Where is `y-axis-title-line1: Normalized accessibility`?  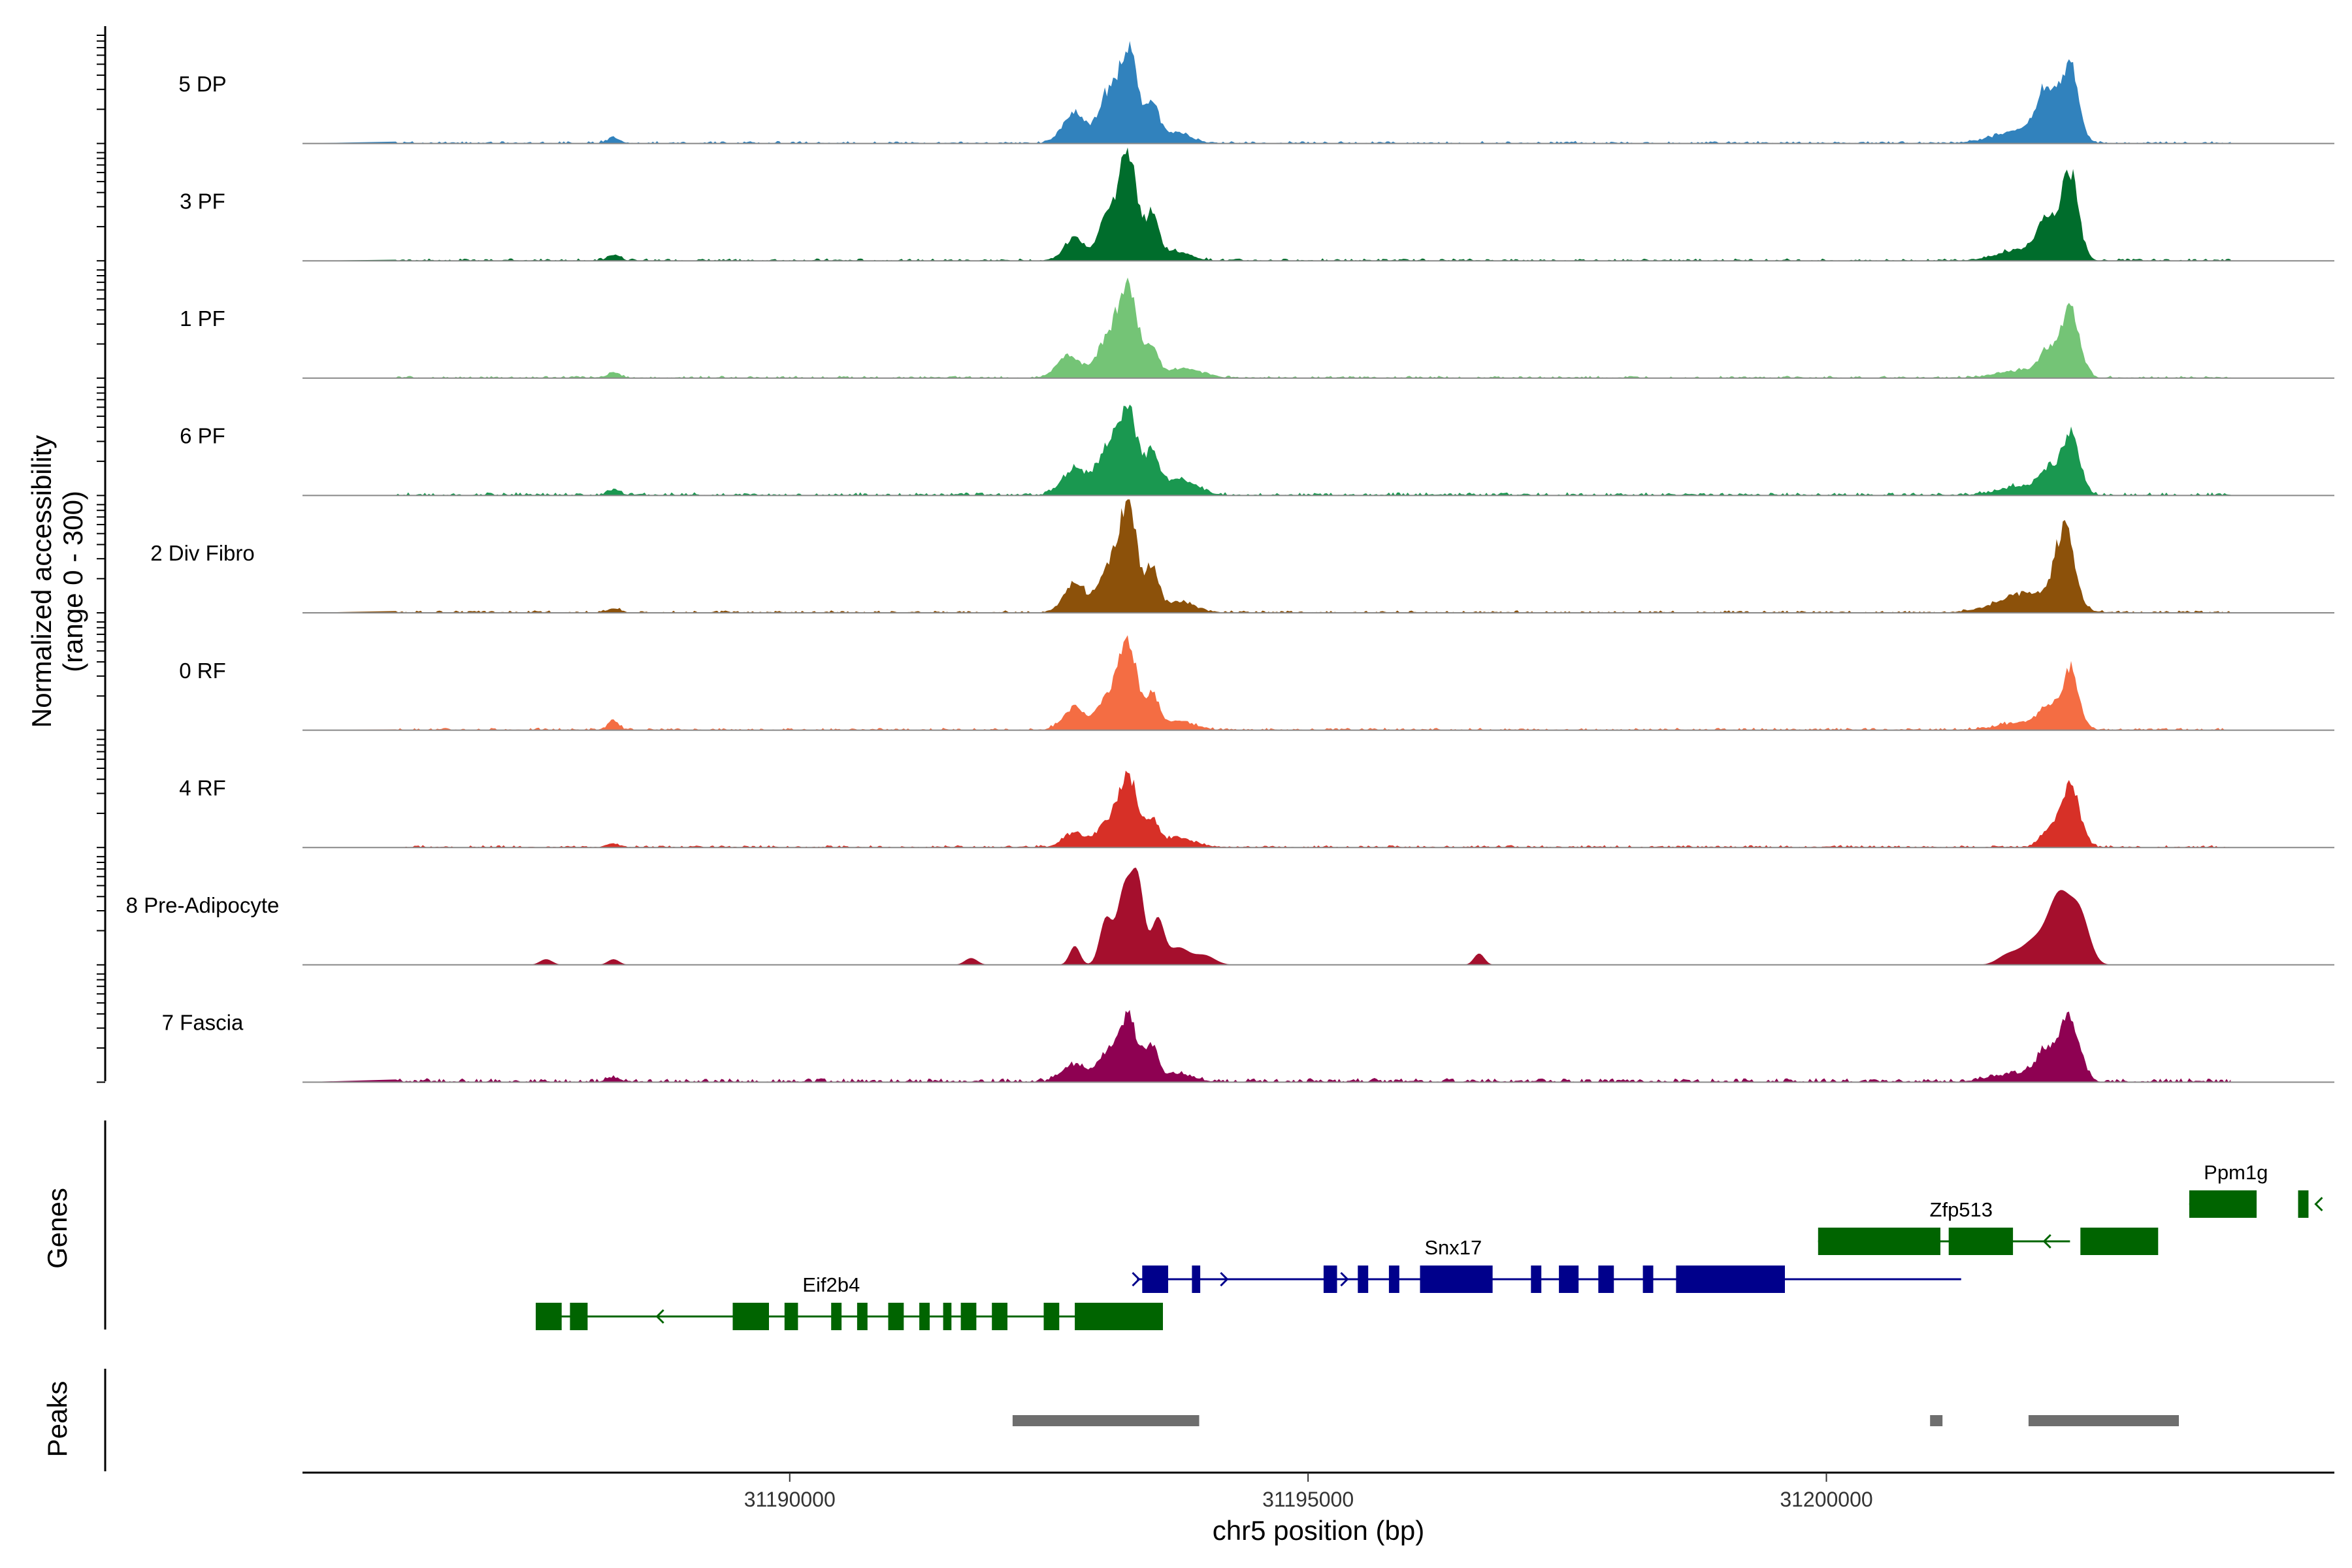
y-axis-title-line1: Normalized accessibility is located at coordinates (41, 581).